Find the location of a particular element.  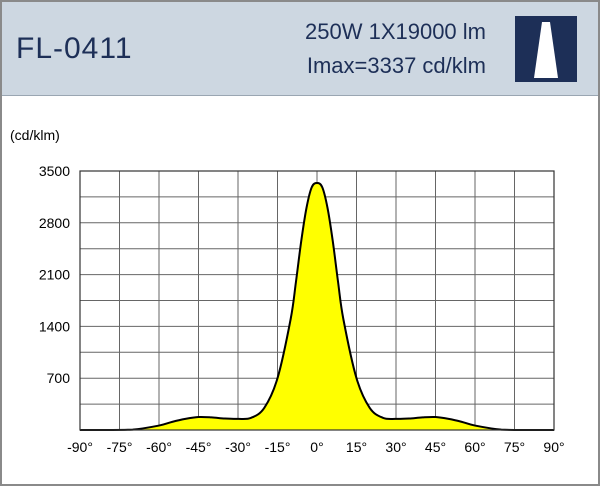

y-tick-label: 1400 is located at coordinates (54, 326).